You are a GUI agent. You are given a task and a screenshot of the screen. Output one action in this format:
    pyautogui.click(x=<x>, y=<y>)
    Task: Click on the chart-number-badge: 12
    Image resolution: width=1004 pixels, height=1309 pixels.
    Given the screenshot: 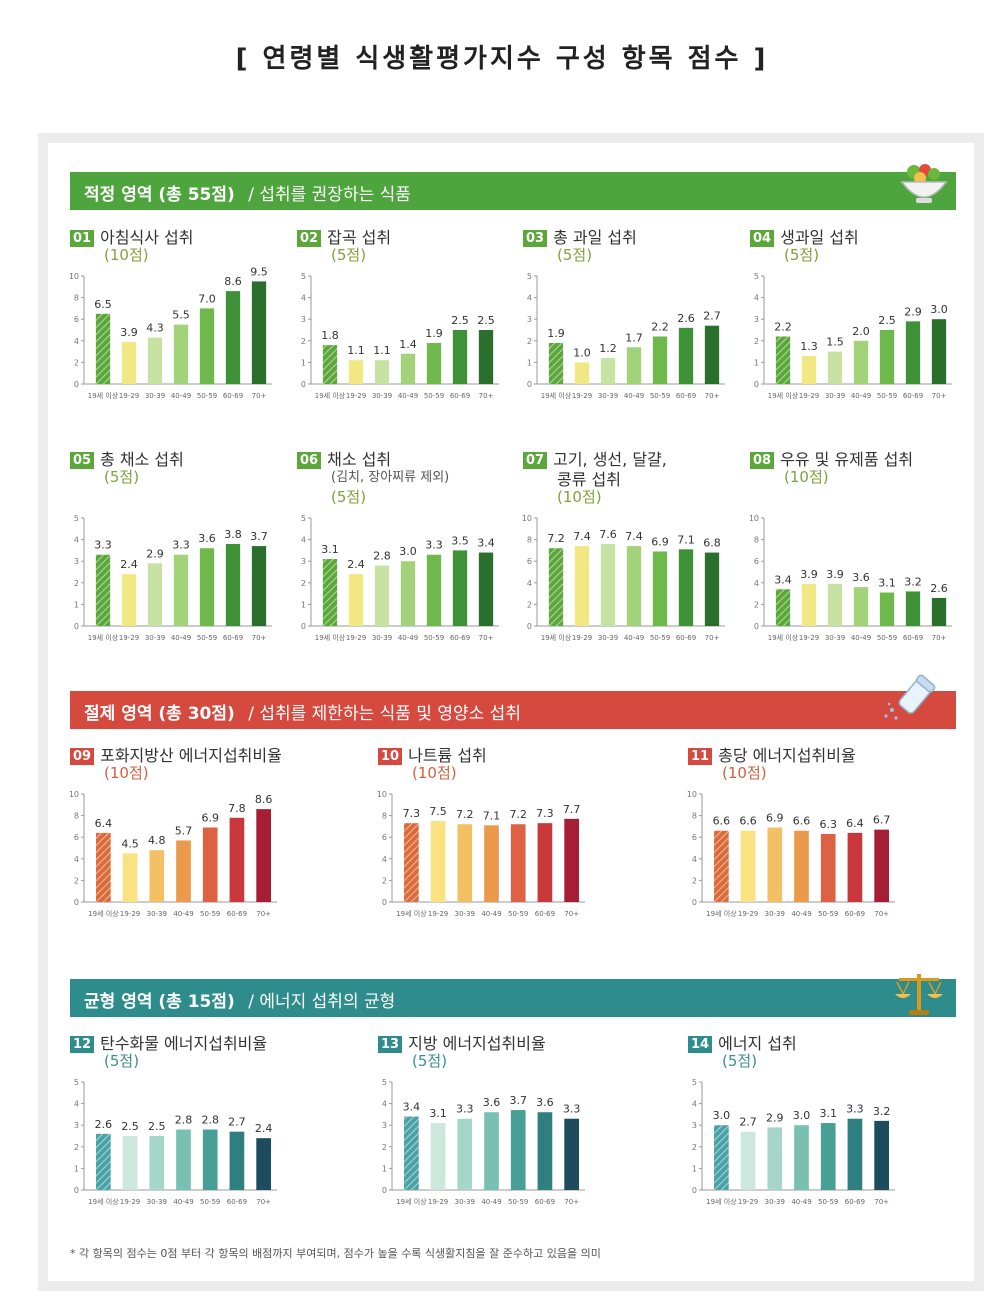 What is the action you would take?
    pyautogui.click(x=82, y=1044)
    